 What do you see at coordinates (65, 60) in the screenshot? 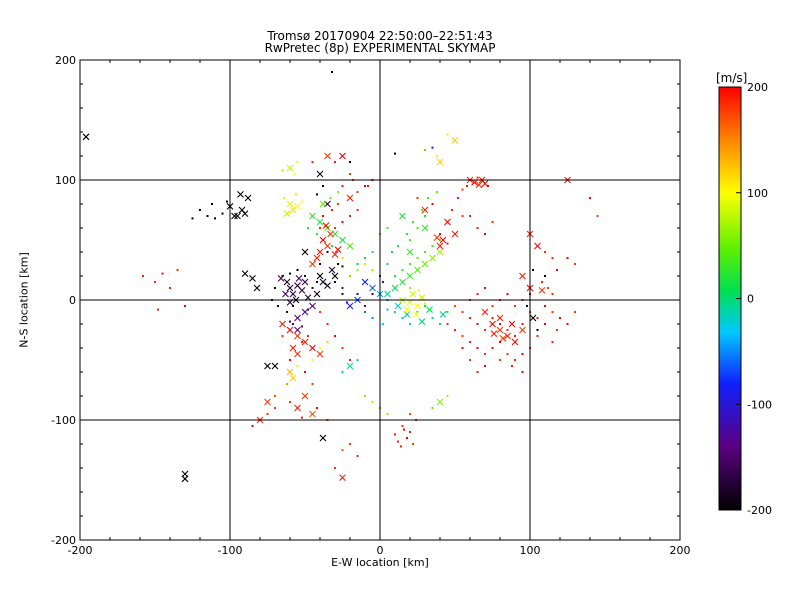
I see `y-tick-label: 200` at bounding box center [65, 60].